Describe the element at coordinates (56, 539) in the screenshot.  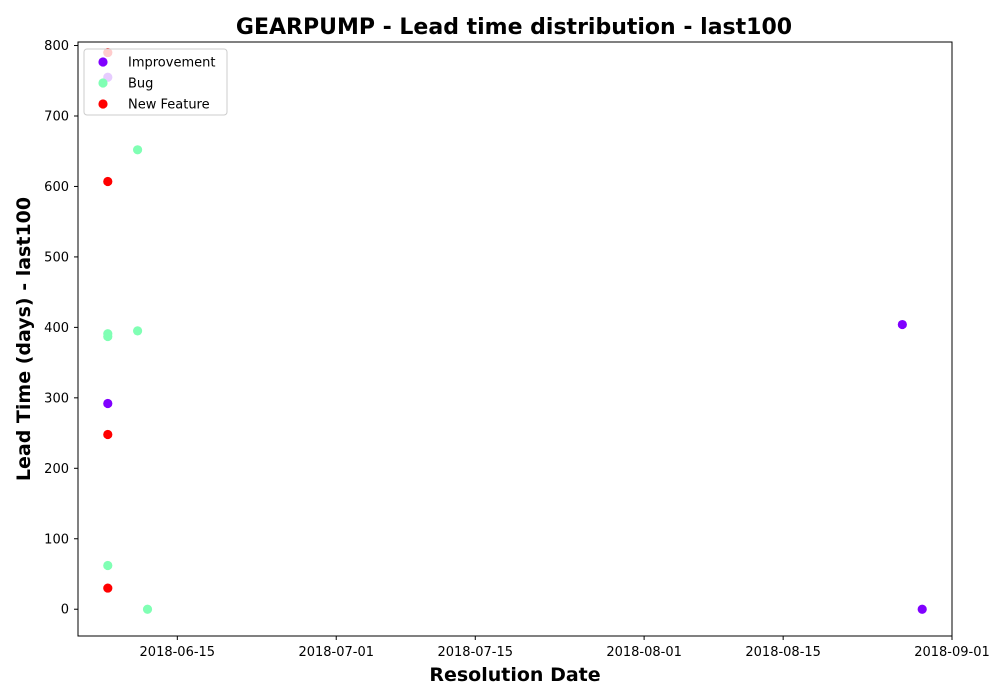
I see `y-tick-label: 100` at that location.